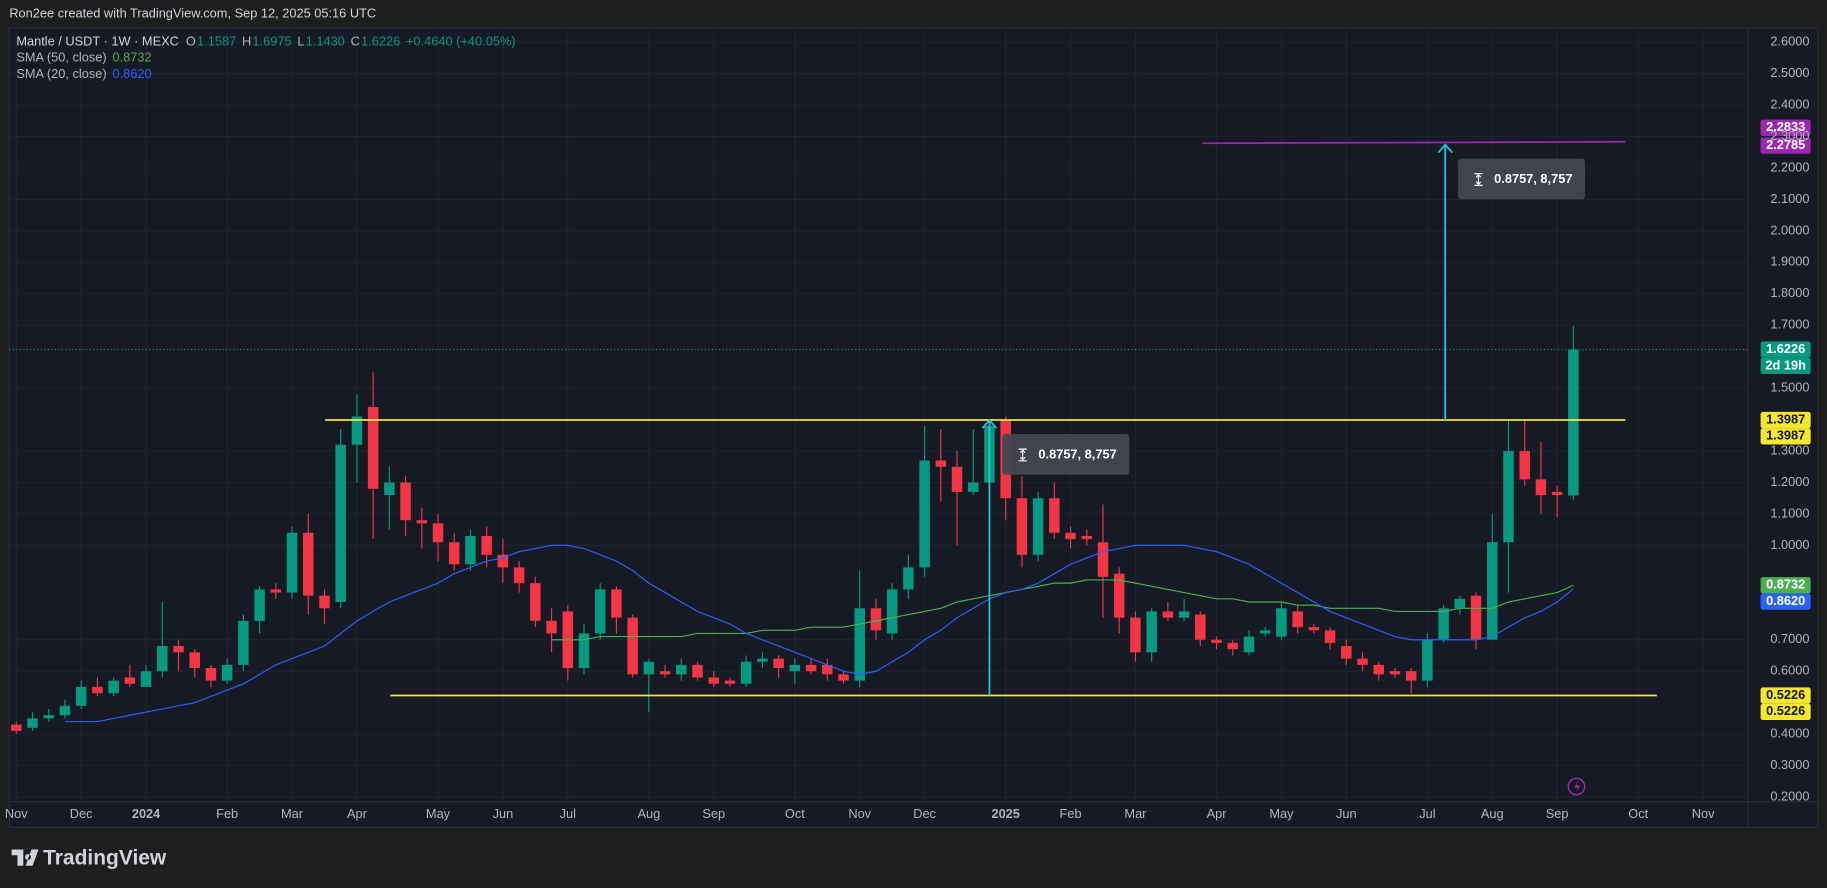 This screenshot has height=888, width=1827. Describe the element at coordinates (1789, 135) in the screenshot. I see `y-tick-label: 2.3000` at that location.